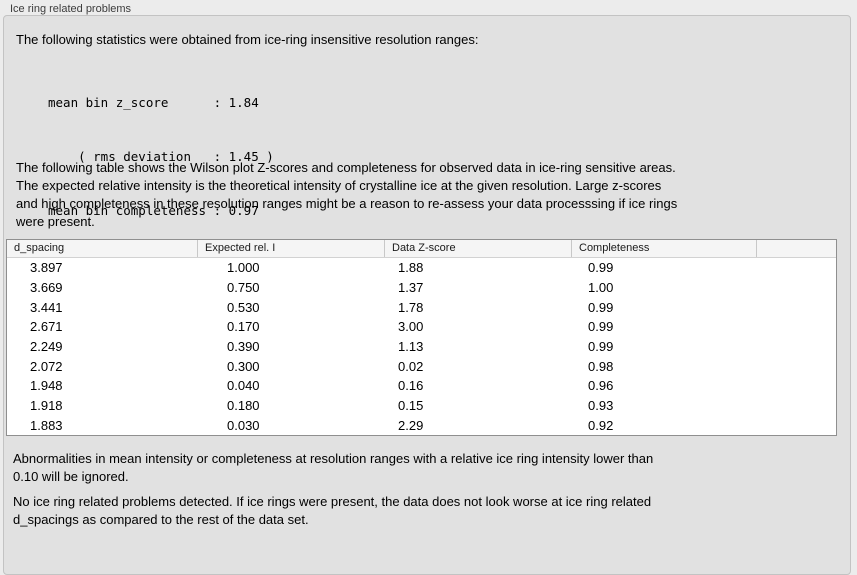 This screenshot has width=857, height=575. What do you see at coordinates (46, 366) in the screenshot?
I see `cell-d-spacing: 2.072` at bounding box center [46, 366].